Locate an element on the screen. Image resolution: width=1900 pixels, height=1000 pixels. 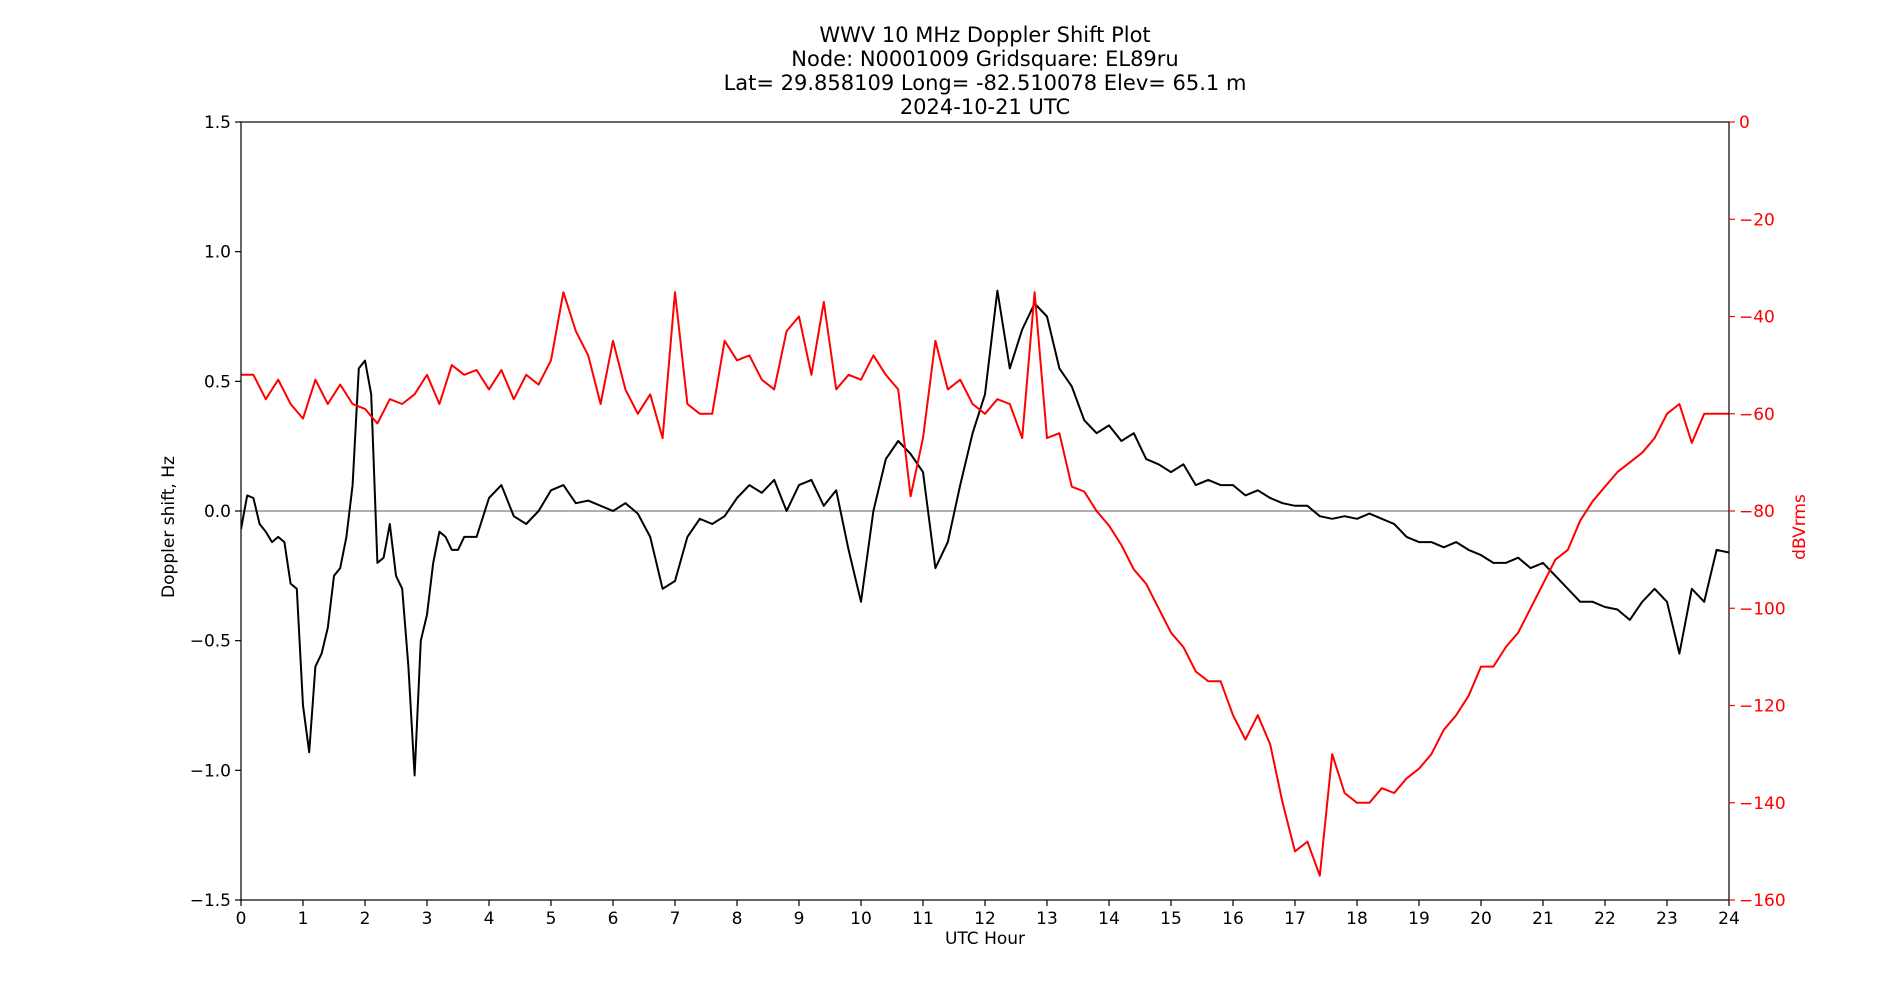
x-tick-label: 19 is located at coordinates (1419, 919).